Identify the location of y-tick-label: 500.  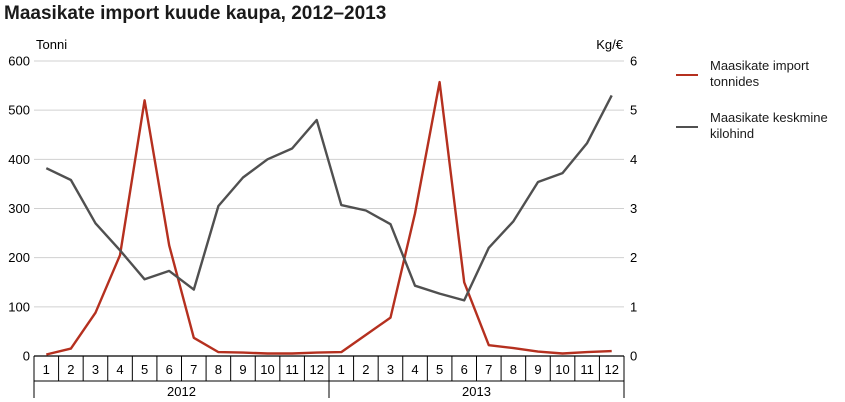
(19, 110).